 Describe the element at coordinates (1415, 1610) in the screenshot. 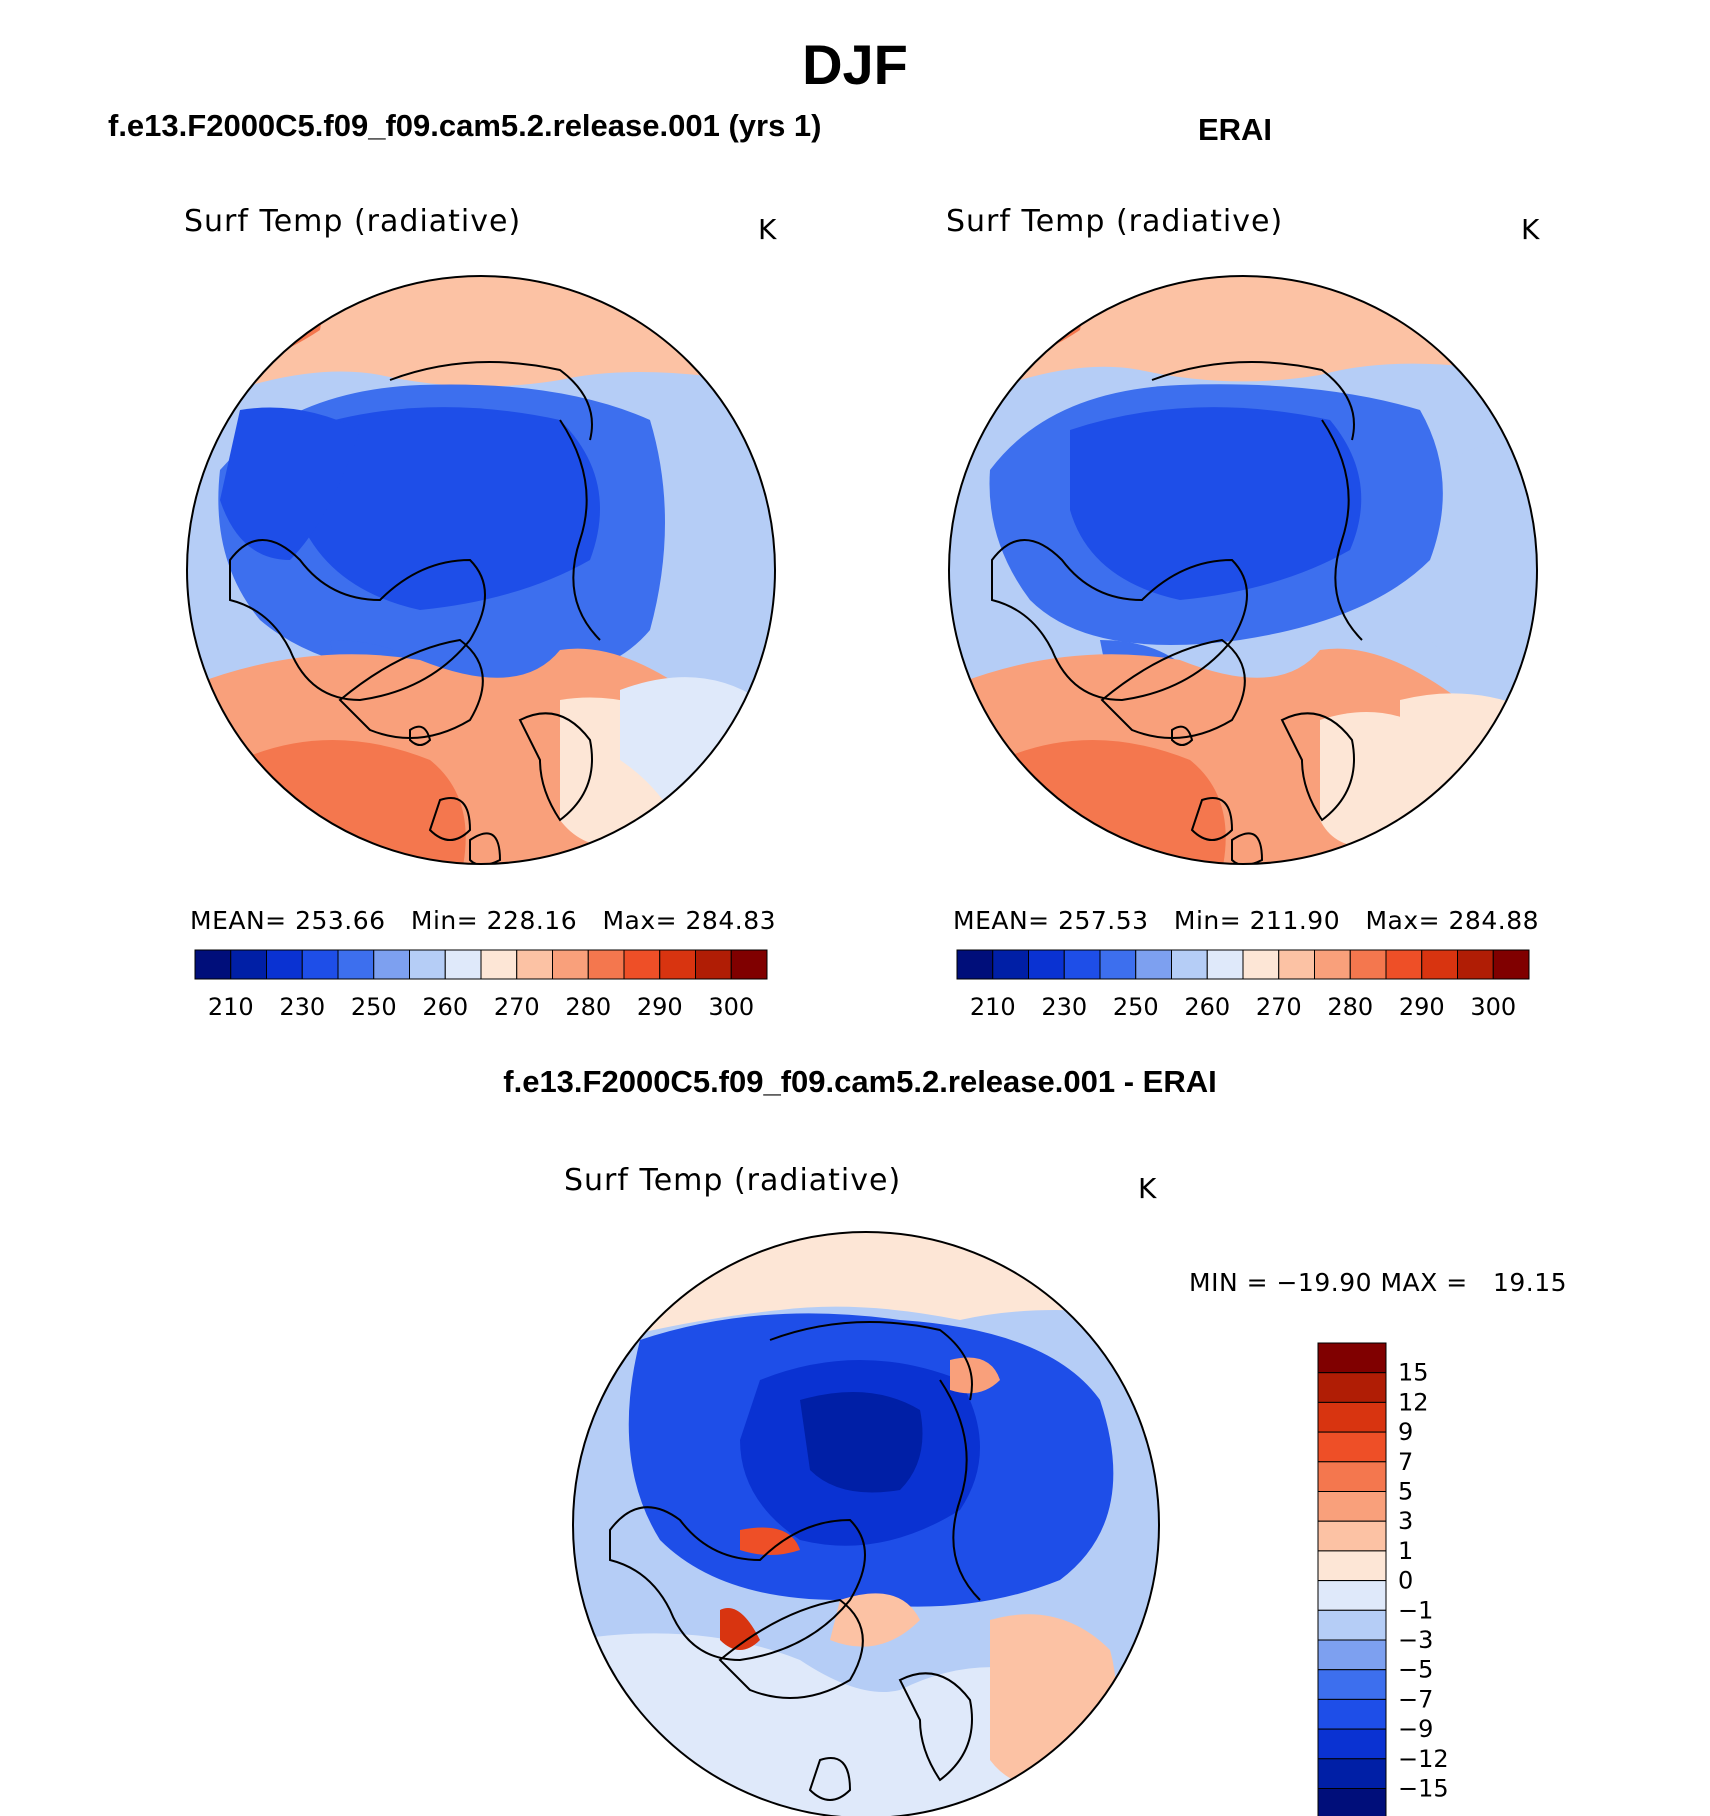

I see `diff-colorbar-tick-label: −1` at that location.